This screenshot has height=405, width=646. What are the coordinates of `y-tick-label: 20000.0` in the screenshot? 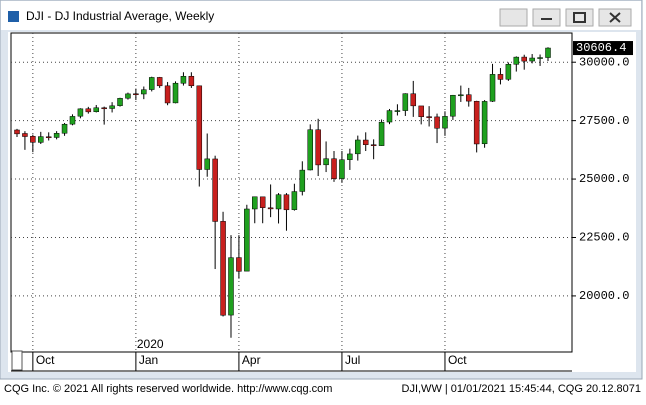 It's located at (604, 296).